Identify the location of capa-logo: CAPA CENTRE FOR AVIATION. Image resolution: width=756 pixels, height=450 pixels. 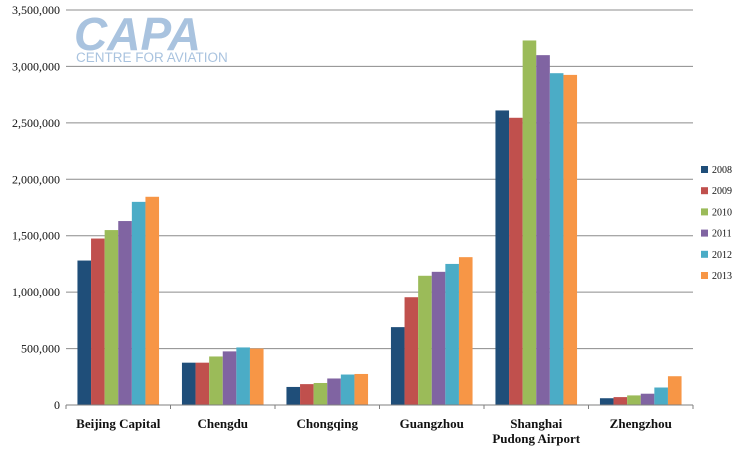
(151, 36).